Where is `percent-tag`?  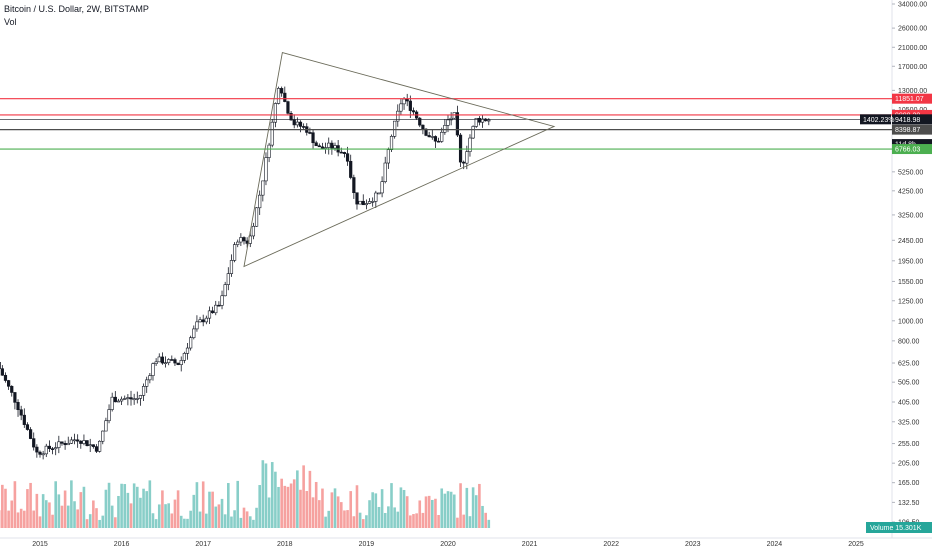
percent-tag is located at coordinates (875, 119).